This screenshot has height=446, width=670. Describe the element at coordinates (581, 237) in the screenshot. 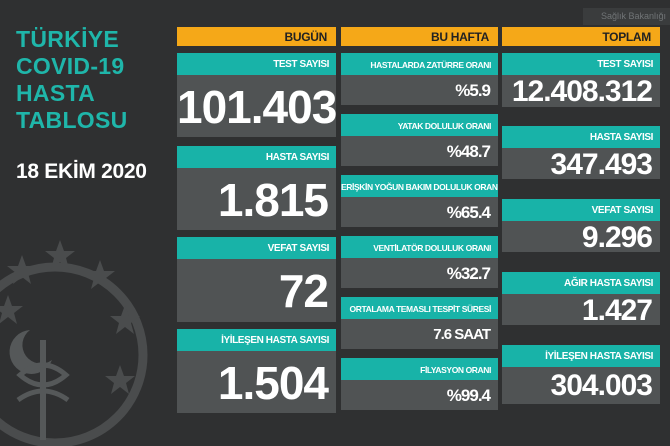

I see `total-deaths-value: 9.296` at that location.